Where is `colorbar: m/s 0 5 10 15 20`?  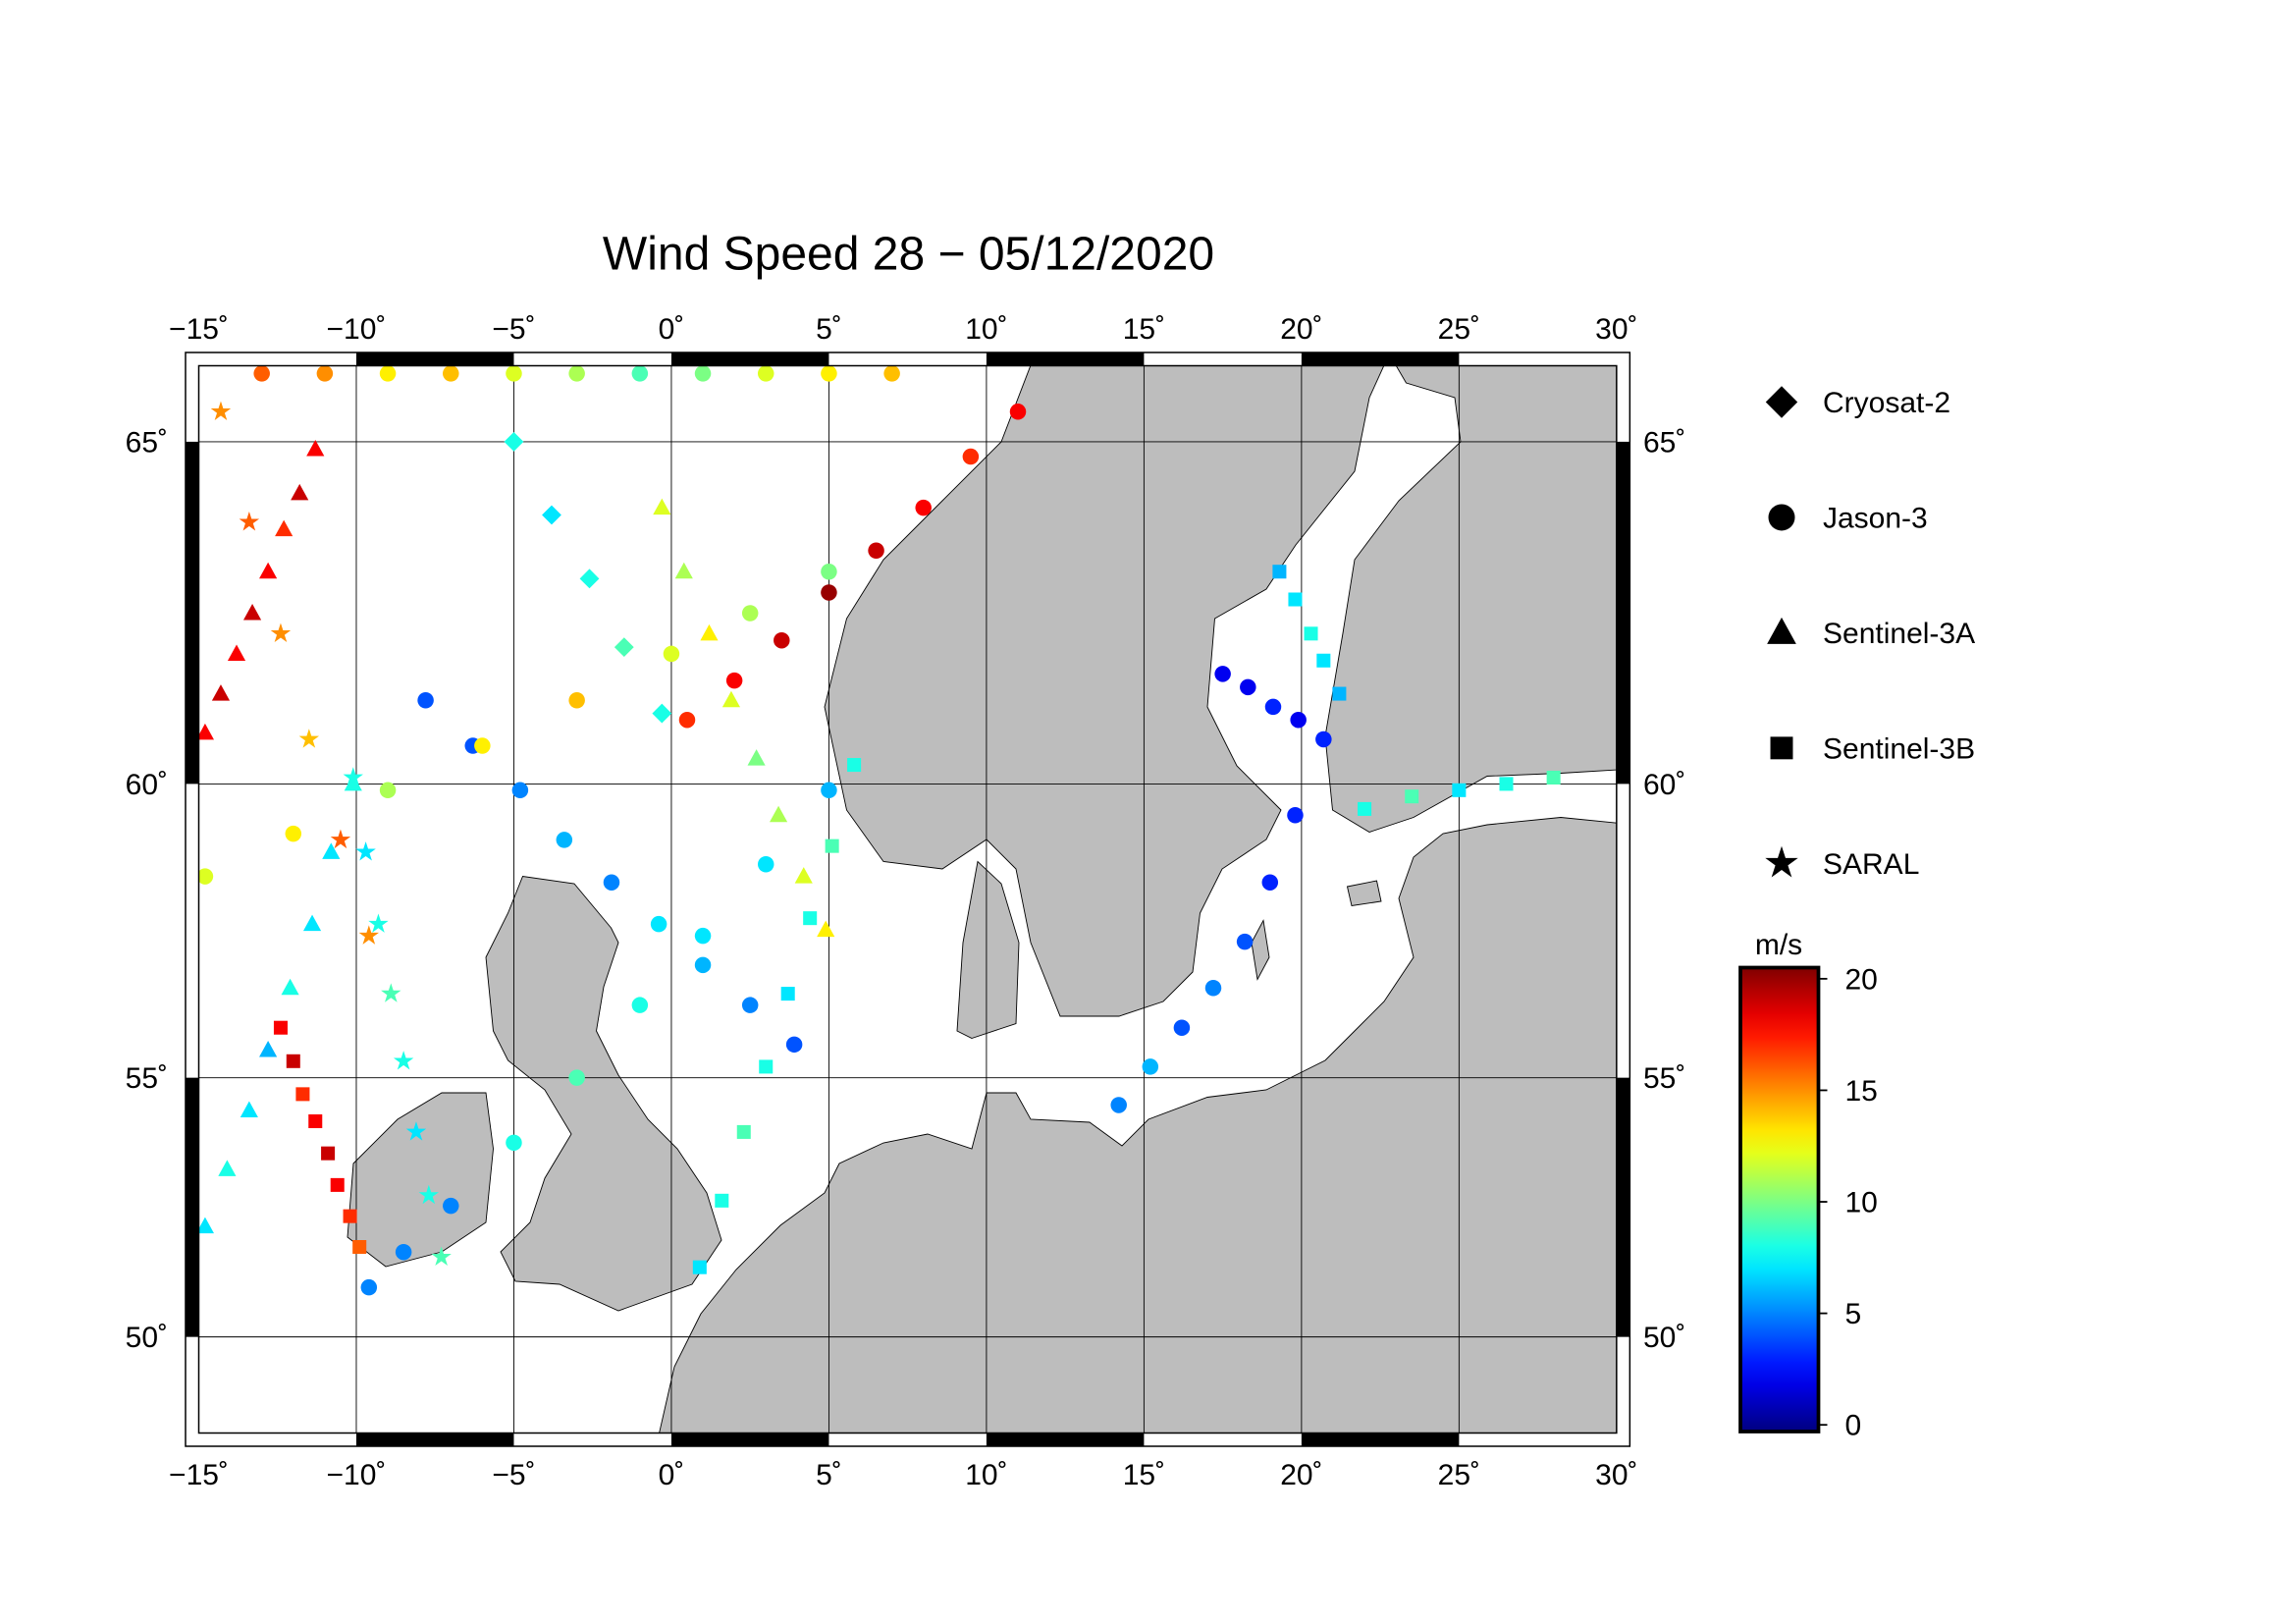 colorbar: m/s 0 5 10 15 20 is located at coordinates (1808, 1185).